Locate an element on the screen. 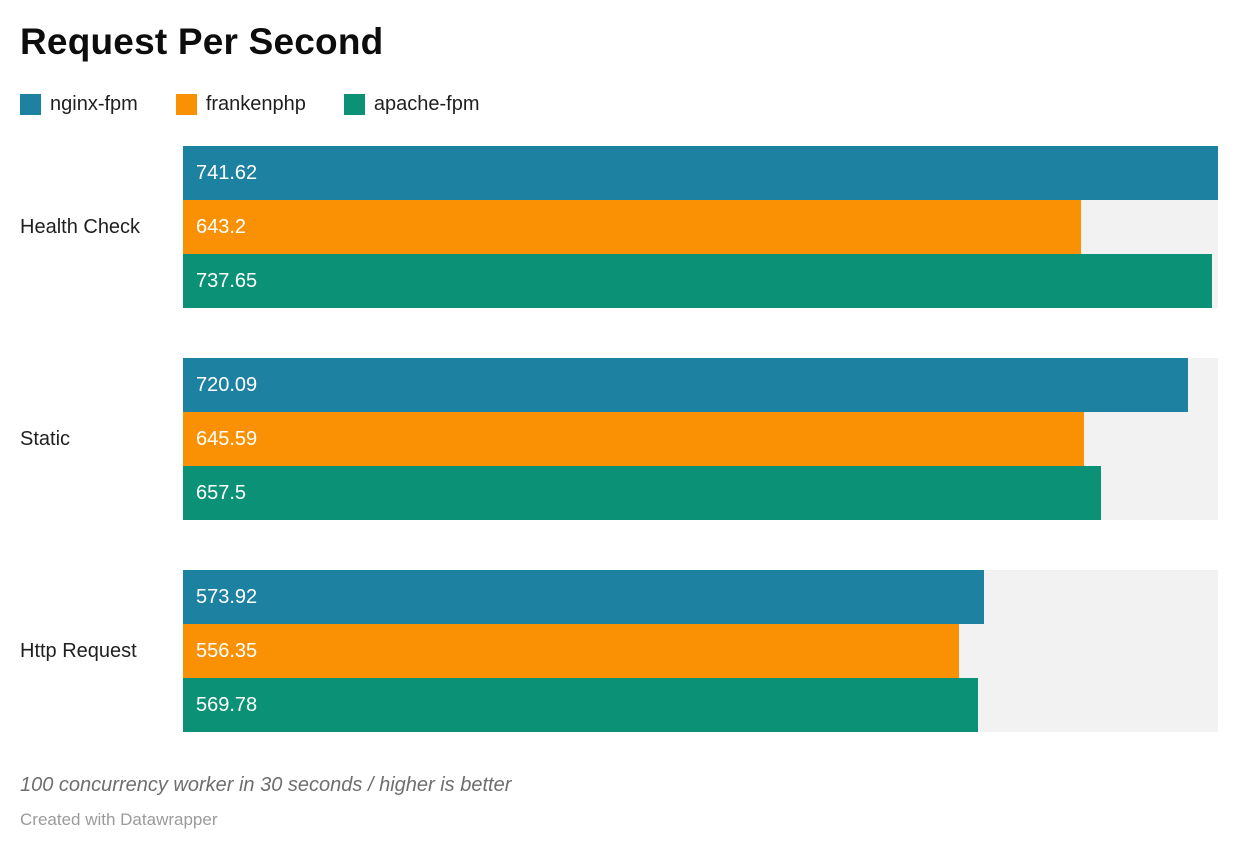 The image size is (1240, 860). legend-label: frankenphp is located at coordinates (255, 103).